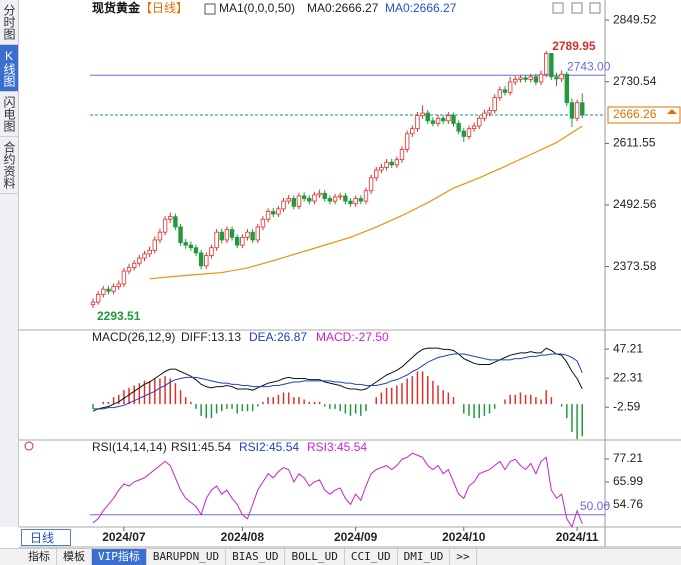 The height and width of the screenshot is (565, 681). Describe the element at coordinates (634, 143) in the screenshot. I see `y-tick-label: 2611.55` at that location.